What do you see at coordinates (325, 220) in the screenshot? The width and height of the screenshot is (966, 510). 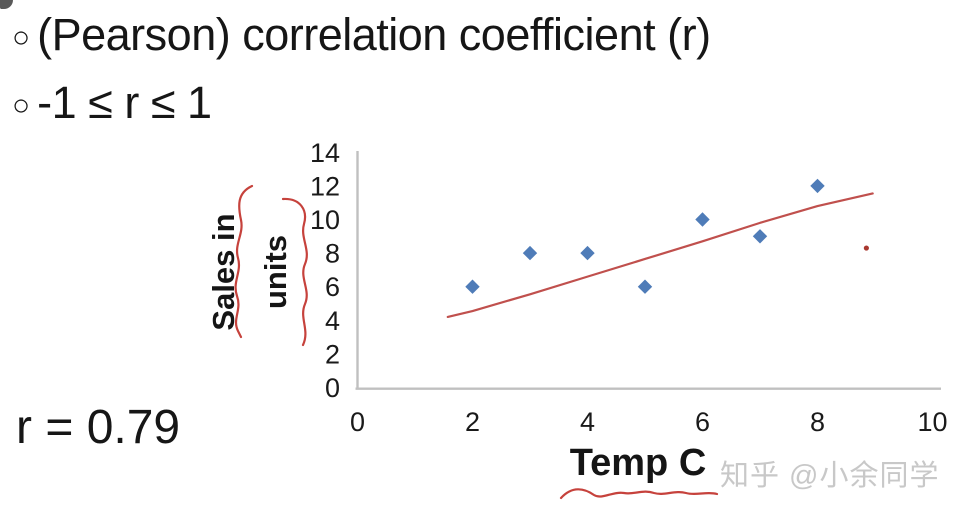 I see `y-tick-label: 10` at bounding box center [325, 220].